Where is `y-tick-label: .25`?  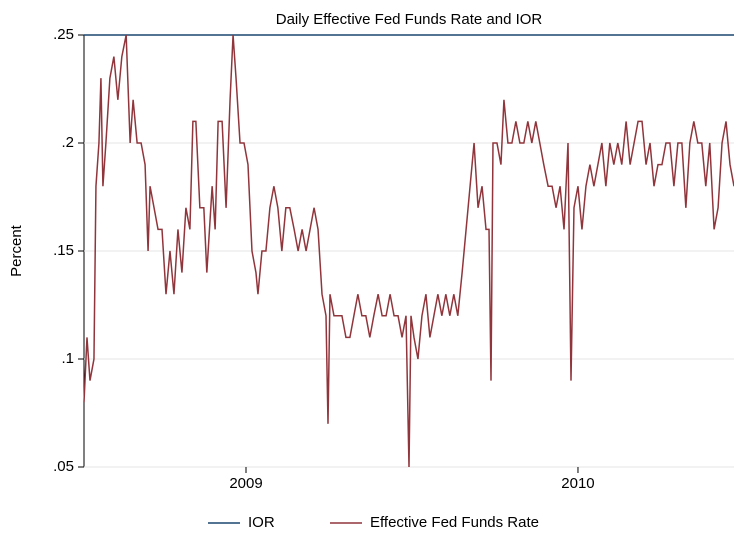
y-tick-label: .25 is located at coordinates (63, 34).